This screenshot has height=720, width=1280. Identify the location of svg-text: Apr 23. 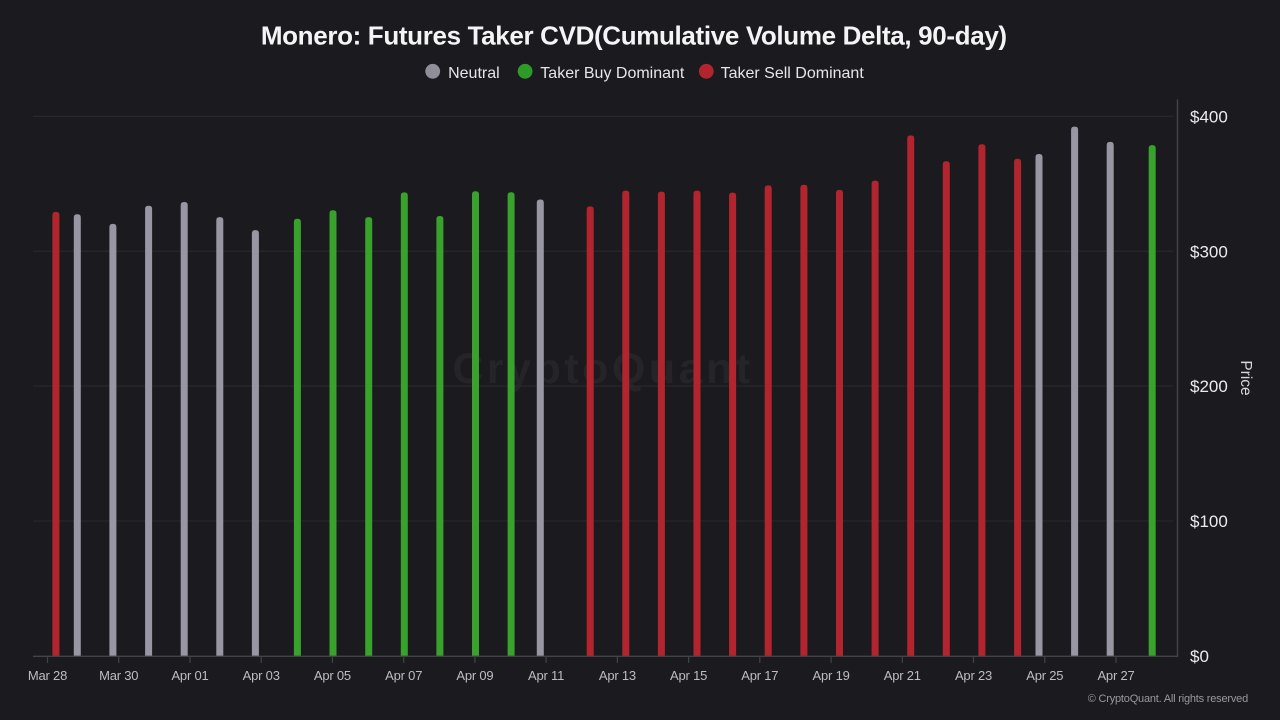
(973, 675).